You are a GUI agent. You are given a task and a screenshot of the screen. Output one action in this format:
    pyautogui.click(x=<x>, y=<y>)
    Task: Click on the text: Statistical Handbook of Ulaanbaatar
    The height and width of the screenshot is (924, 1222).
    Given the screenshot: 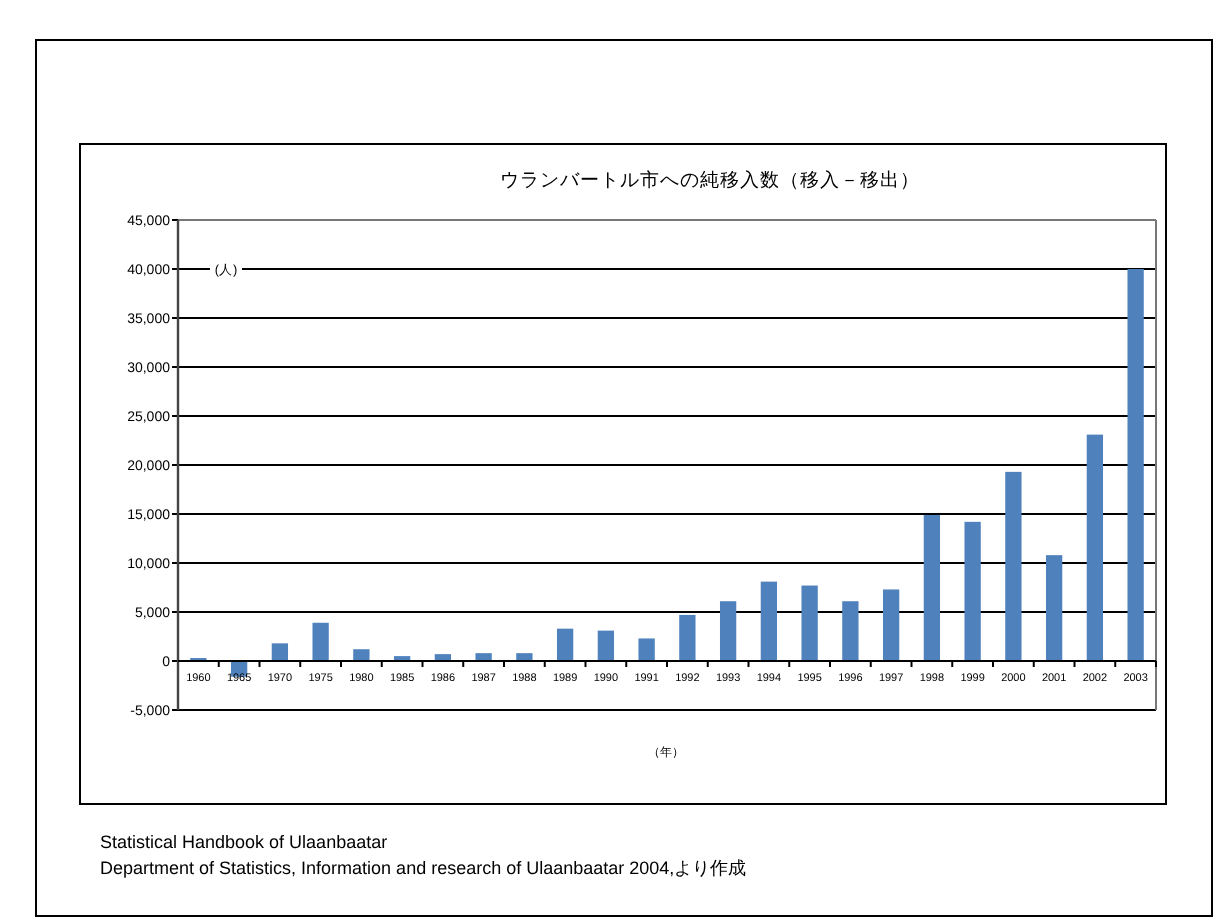 What is the action you would take?
    pyautogui.click(x=244, y=842)
    